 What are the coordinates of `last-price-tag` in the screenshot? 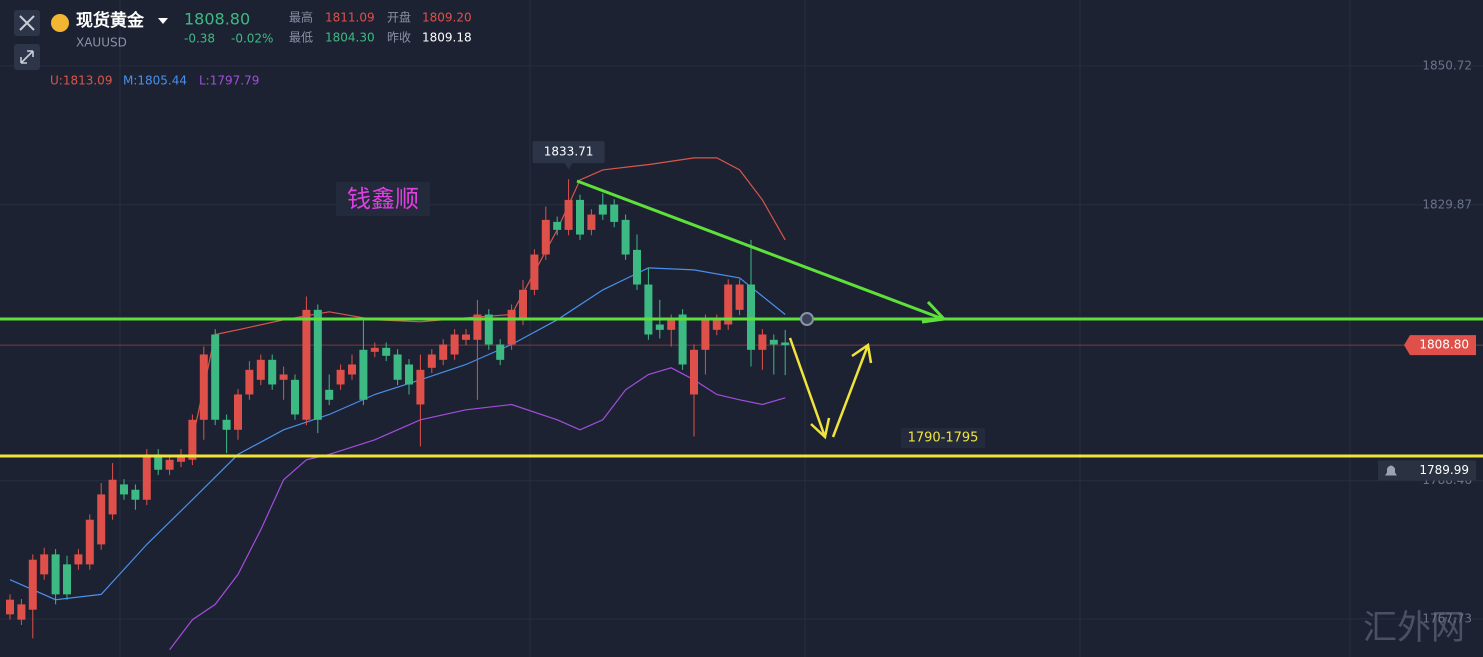 It's located at (1440, 345).